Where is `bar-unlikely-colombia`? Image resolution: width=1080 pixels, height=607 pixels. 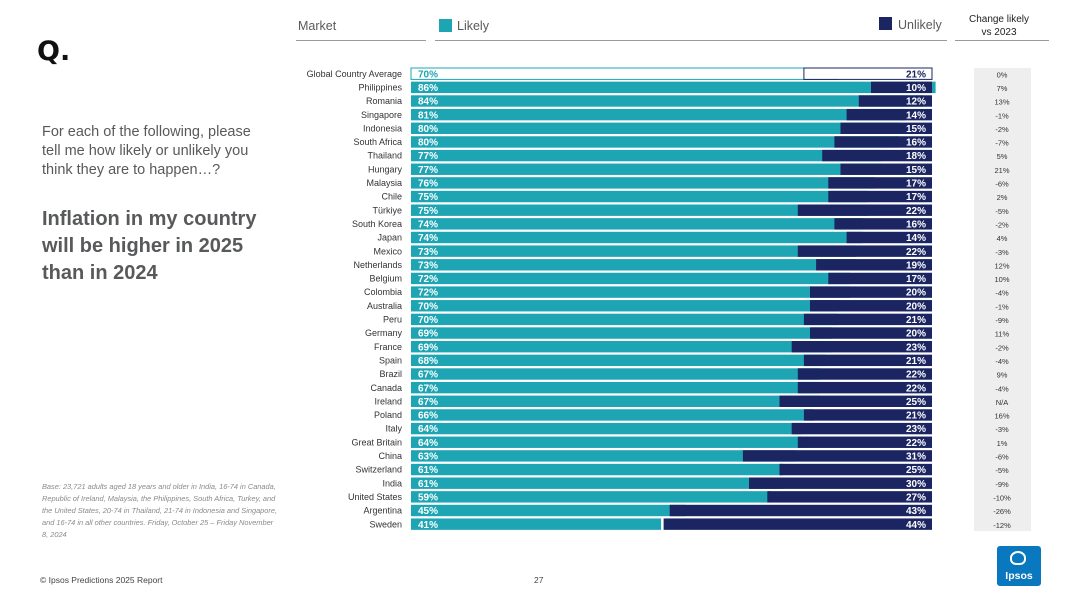
bar-unlikely-colombia is located at coordinates (871, 292).